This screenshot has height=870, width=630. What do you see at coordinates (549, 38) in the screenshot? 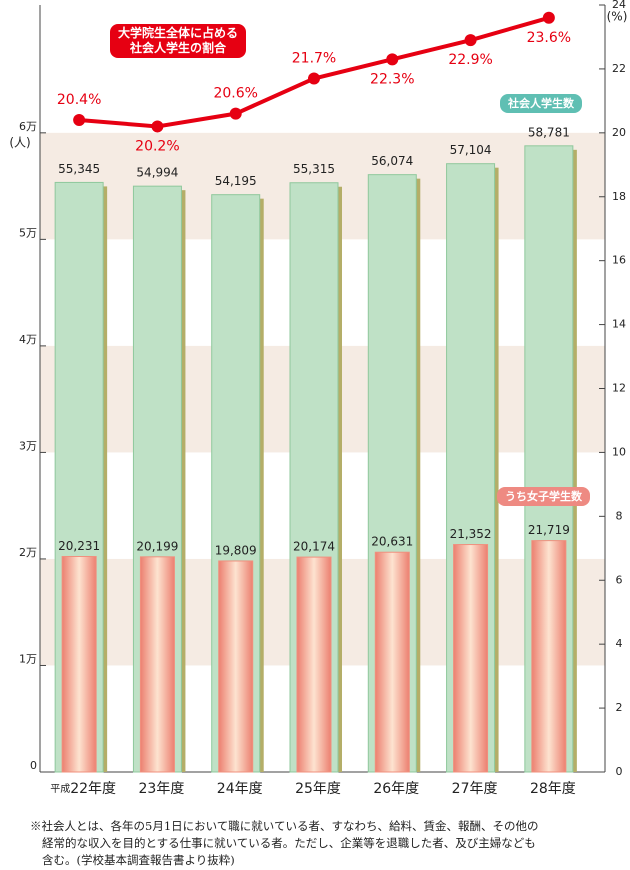
I see `line-label: 23.6%` at bounding box center [549, 38].